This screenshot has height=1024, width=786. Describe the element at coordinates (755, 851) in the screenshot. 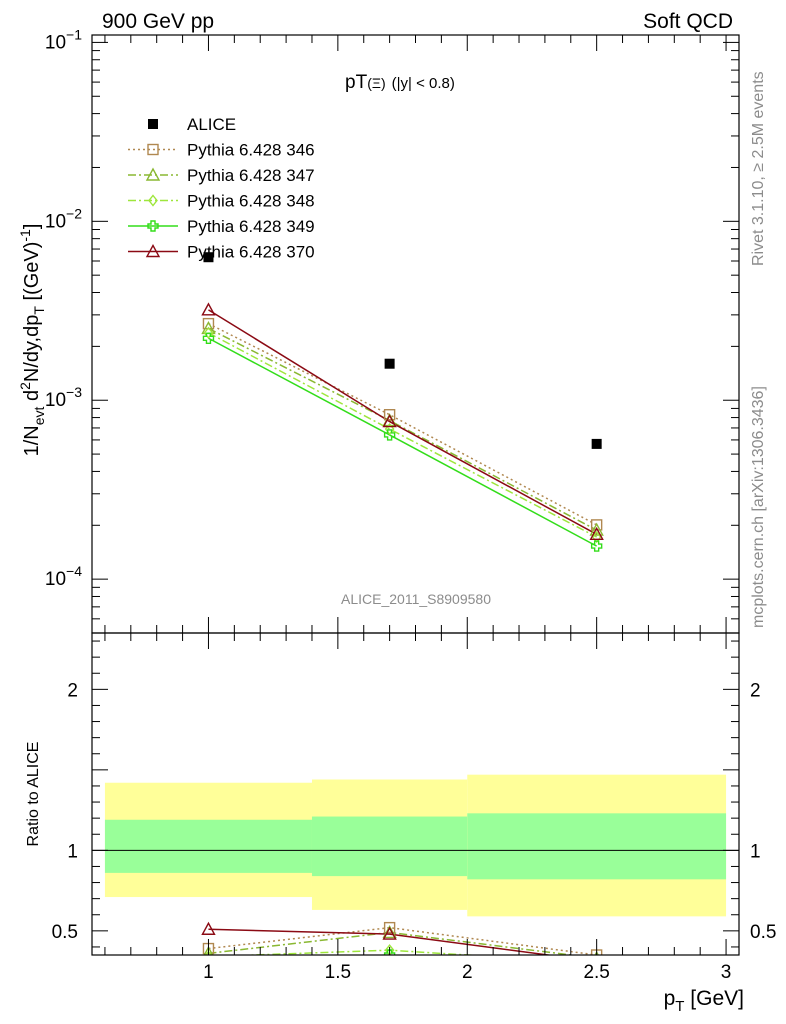

I see `ratio-y-tick-label-right-1: 1` at that location.